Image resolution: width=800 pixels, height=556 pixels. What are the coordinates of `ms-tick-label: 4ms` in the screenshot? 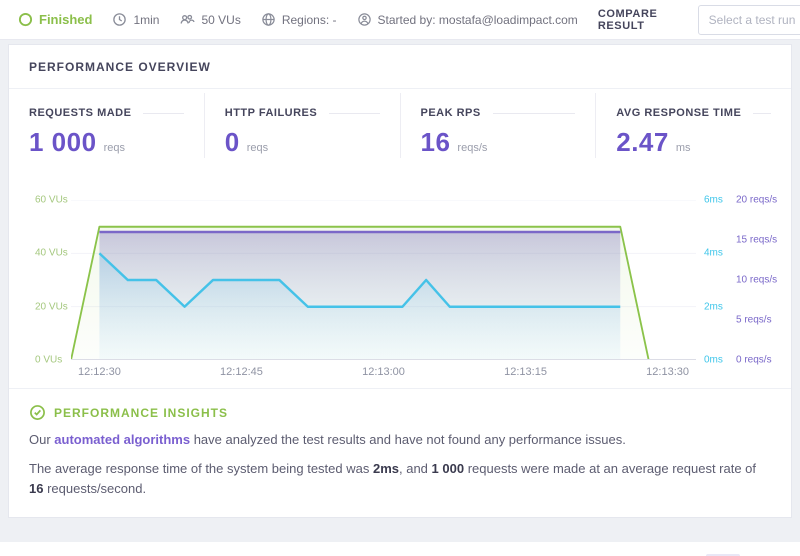 It's located at (713, 253).